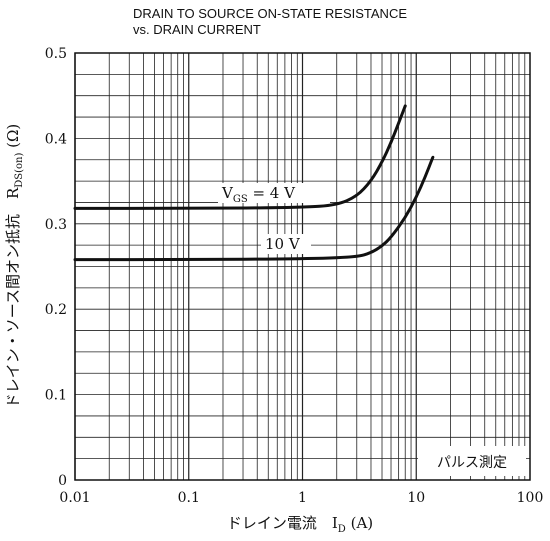 This screenshot has height=541, width=550. I want to click on series-label: 10 V, so click(283, 244).